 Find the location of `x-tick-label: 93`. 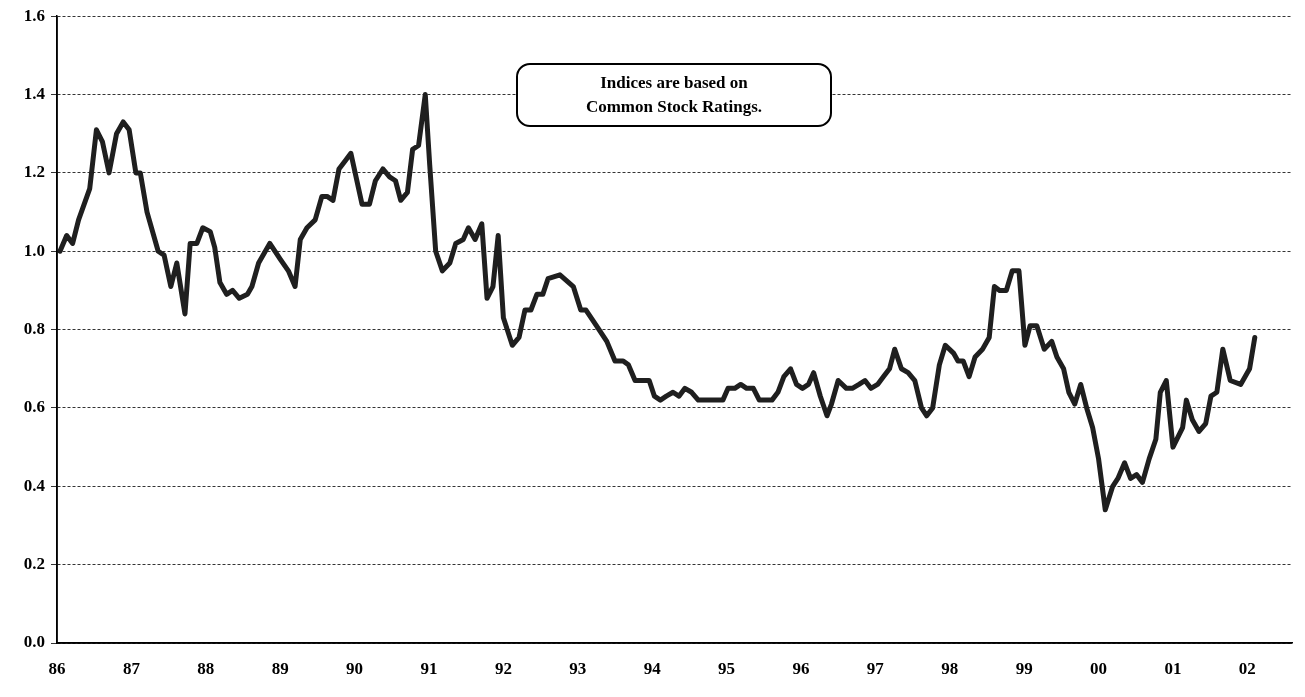

x-tick-label: 93 is located at coordinates (578, 668).